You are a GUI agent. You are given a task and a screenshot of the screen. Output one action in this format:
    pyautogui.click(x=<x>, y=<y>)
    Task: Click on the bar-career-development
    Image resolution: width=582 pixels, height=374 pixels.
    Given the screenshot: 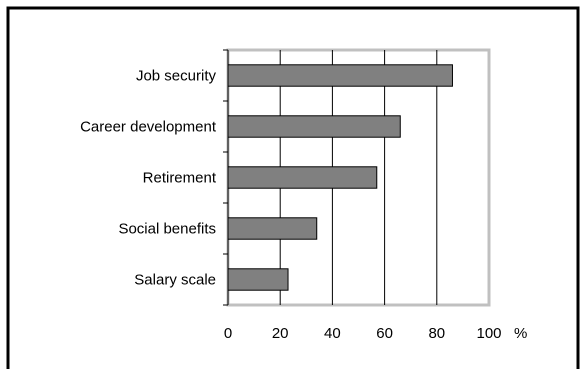 What is the action you would take?
    pyautogui.click(x=314, y=126)
    